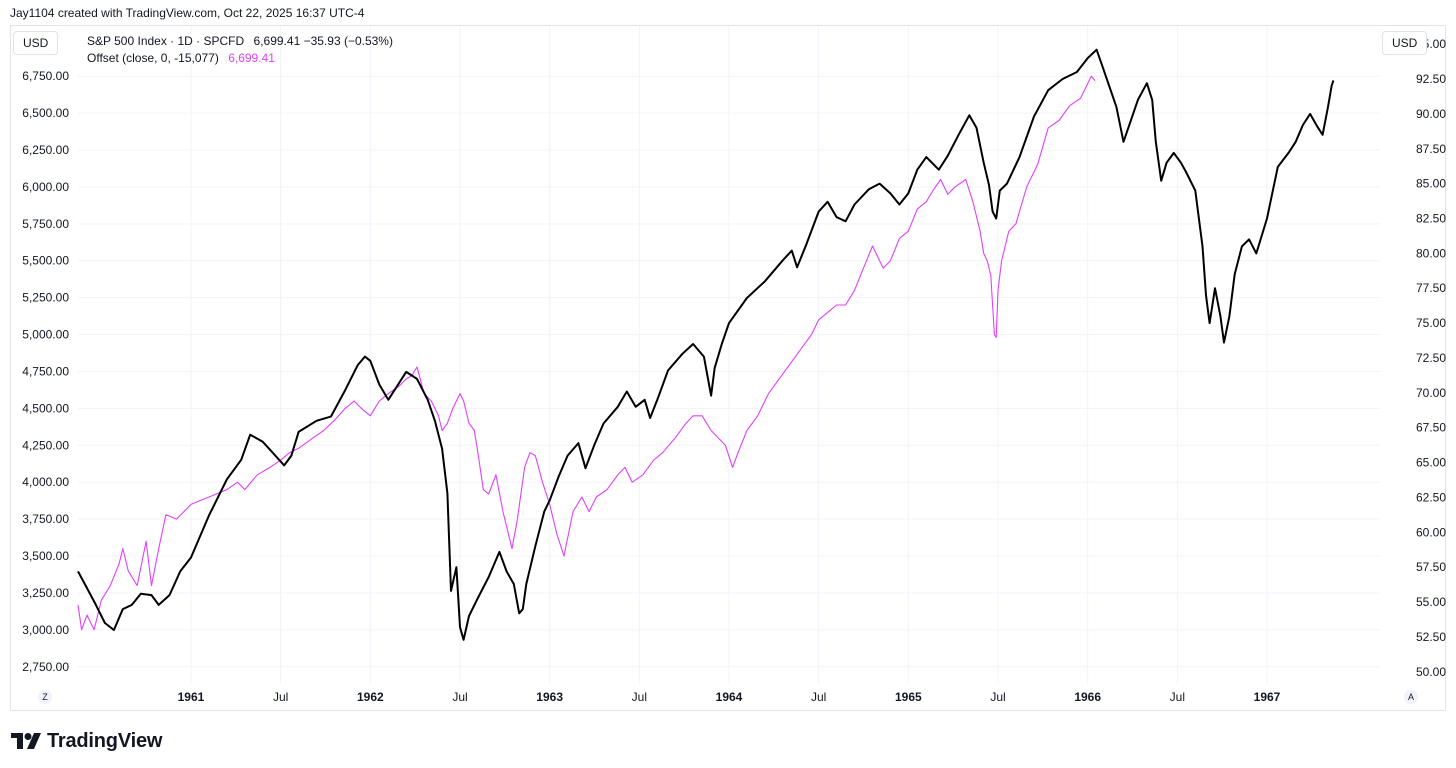 The width and height of the screenshot is (1456, 768). What do you see at coordinates (1411, 697) in the screenshot?
I see `auto-scale-button: A` at bounding box center [1411, 697].